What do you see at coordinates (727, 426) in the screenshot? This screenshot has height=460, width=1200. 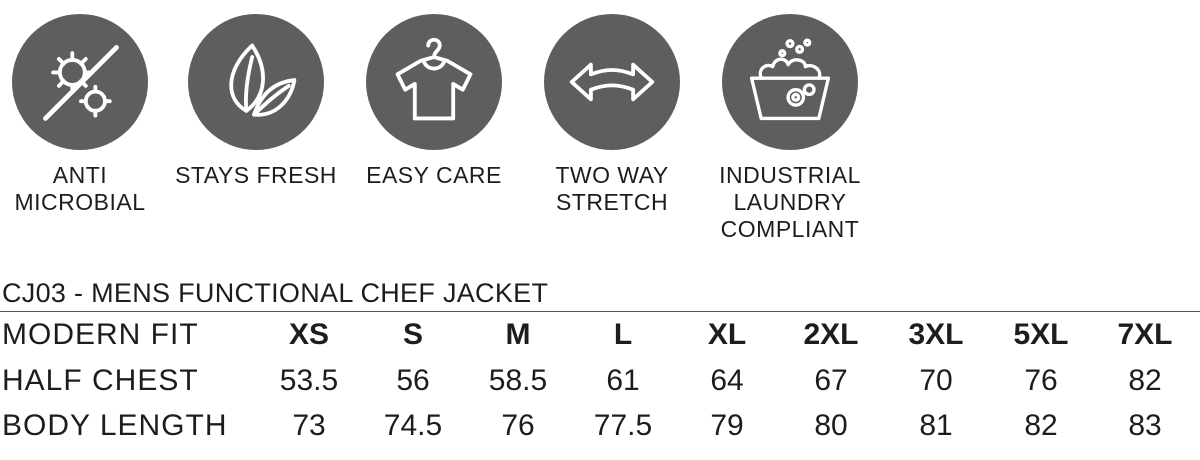 I see `table-cell: 79` at bounding box center [727, 426].